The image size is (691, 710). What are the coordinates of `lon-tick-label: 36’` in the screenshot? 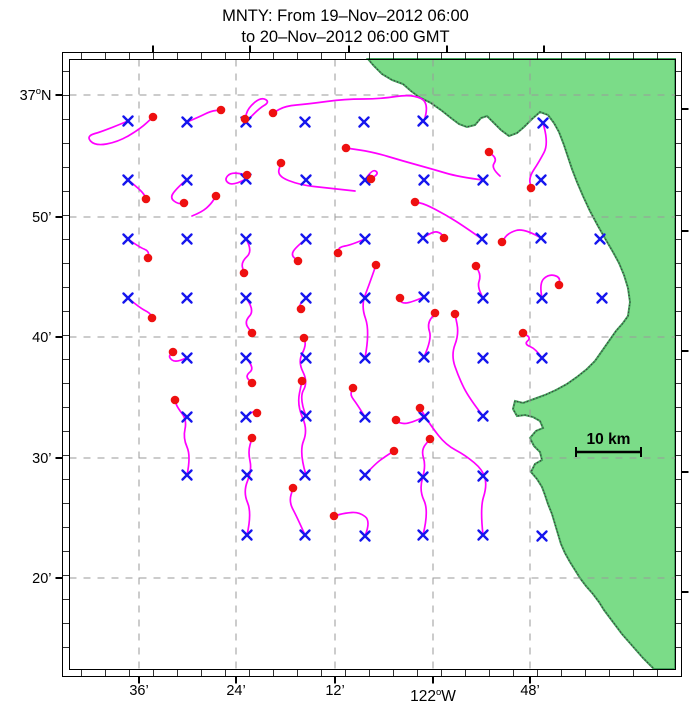 It's located at (138, 691).